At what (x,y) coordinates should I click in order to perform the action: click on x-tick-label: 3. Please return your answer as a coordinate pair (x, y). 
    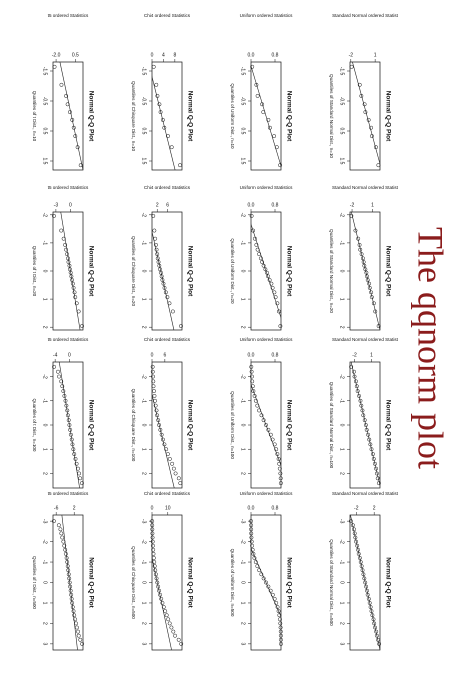
    Looking at the image, I should click on (144, 643).